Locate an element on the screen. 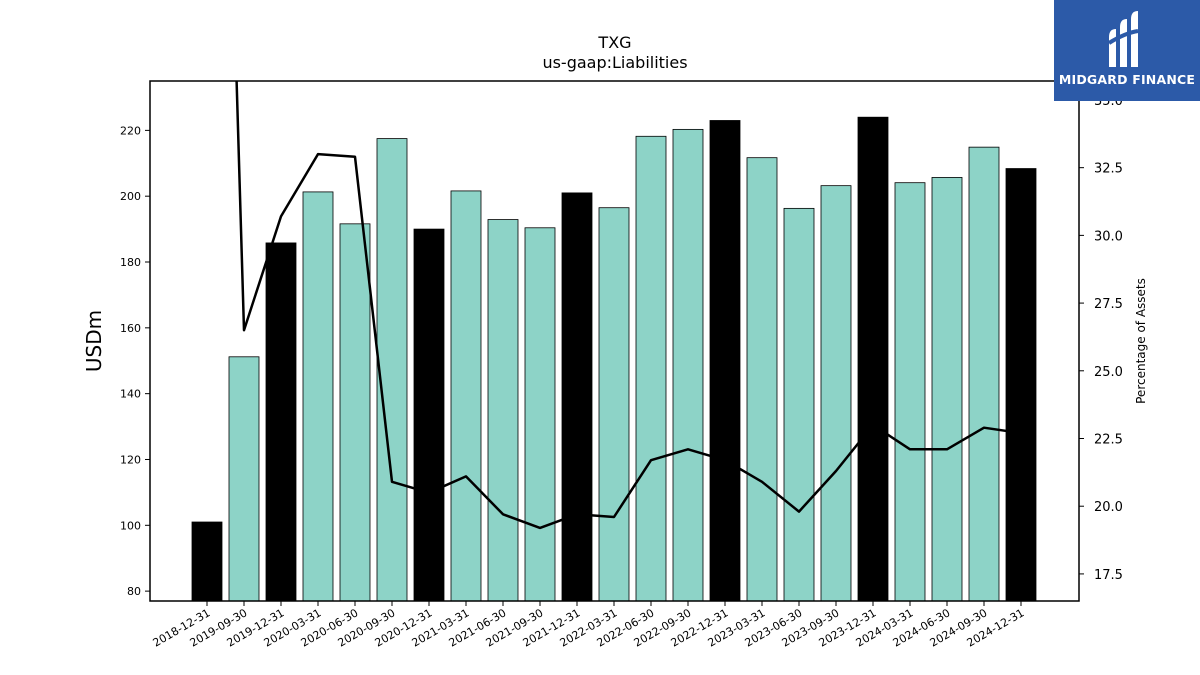 The width and height of the screenshot is (1200, 675). chart-subtitle: us-gaap:Liabilities is located at coordinates (614, 62).